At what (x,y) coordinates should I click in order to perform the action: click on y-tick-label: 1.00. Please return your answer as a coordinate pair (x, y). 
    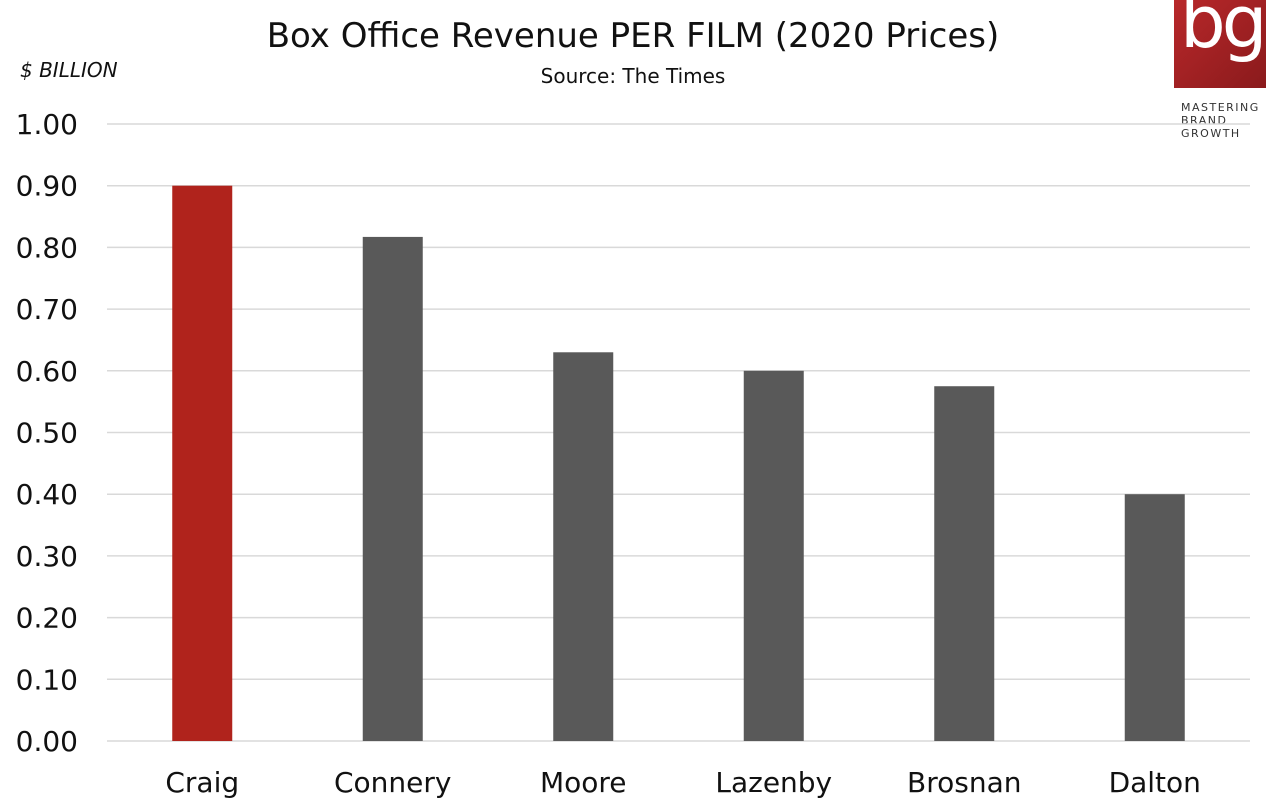
    Looking at the image, I should click on (47, 124).